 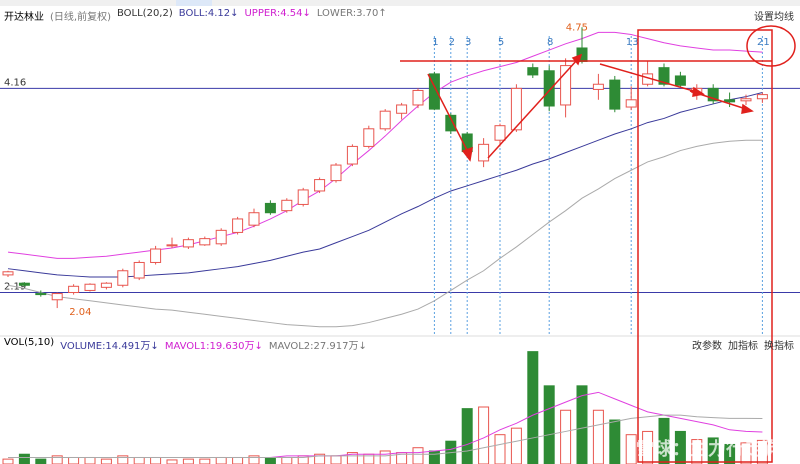 I want to click on button: 加指标, so click(x=743, y=346).